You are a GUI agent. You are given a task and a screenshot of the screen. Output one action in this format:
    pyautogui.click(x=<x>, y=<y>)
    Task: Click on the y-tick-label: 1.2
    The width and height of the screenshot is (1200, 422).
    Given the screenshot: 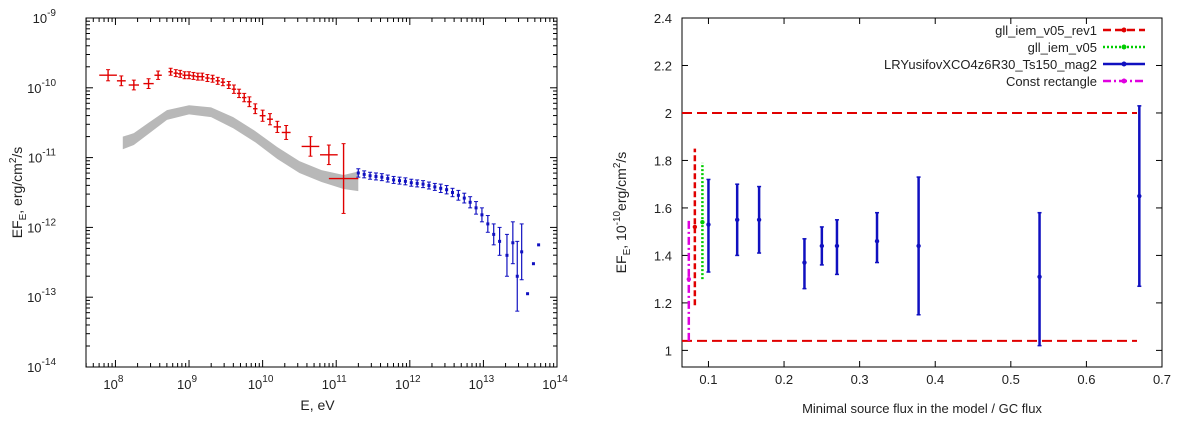 What is the action you would take?
    pyautogui.click(x=663, y=303)
    